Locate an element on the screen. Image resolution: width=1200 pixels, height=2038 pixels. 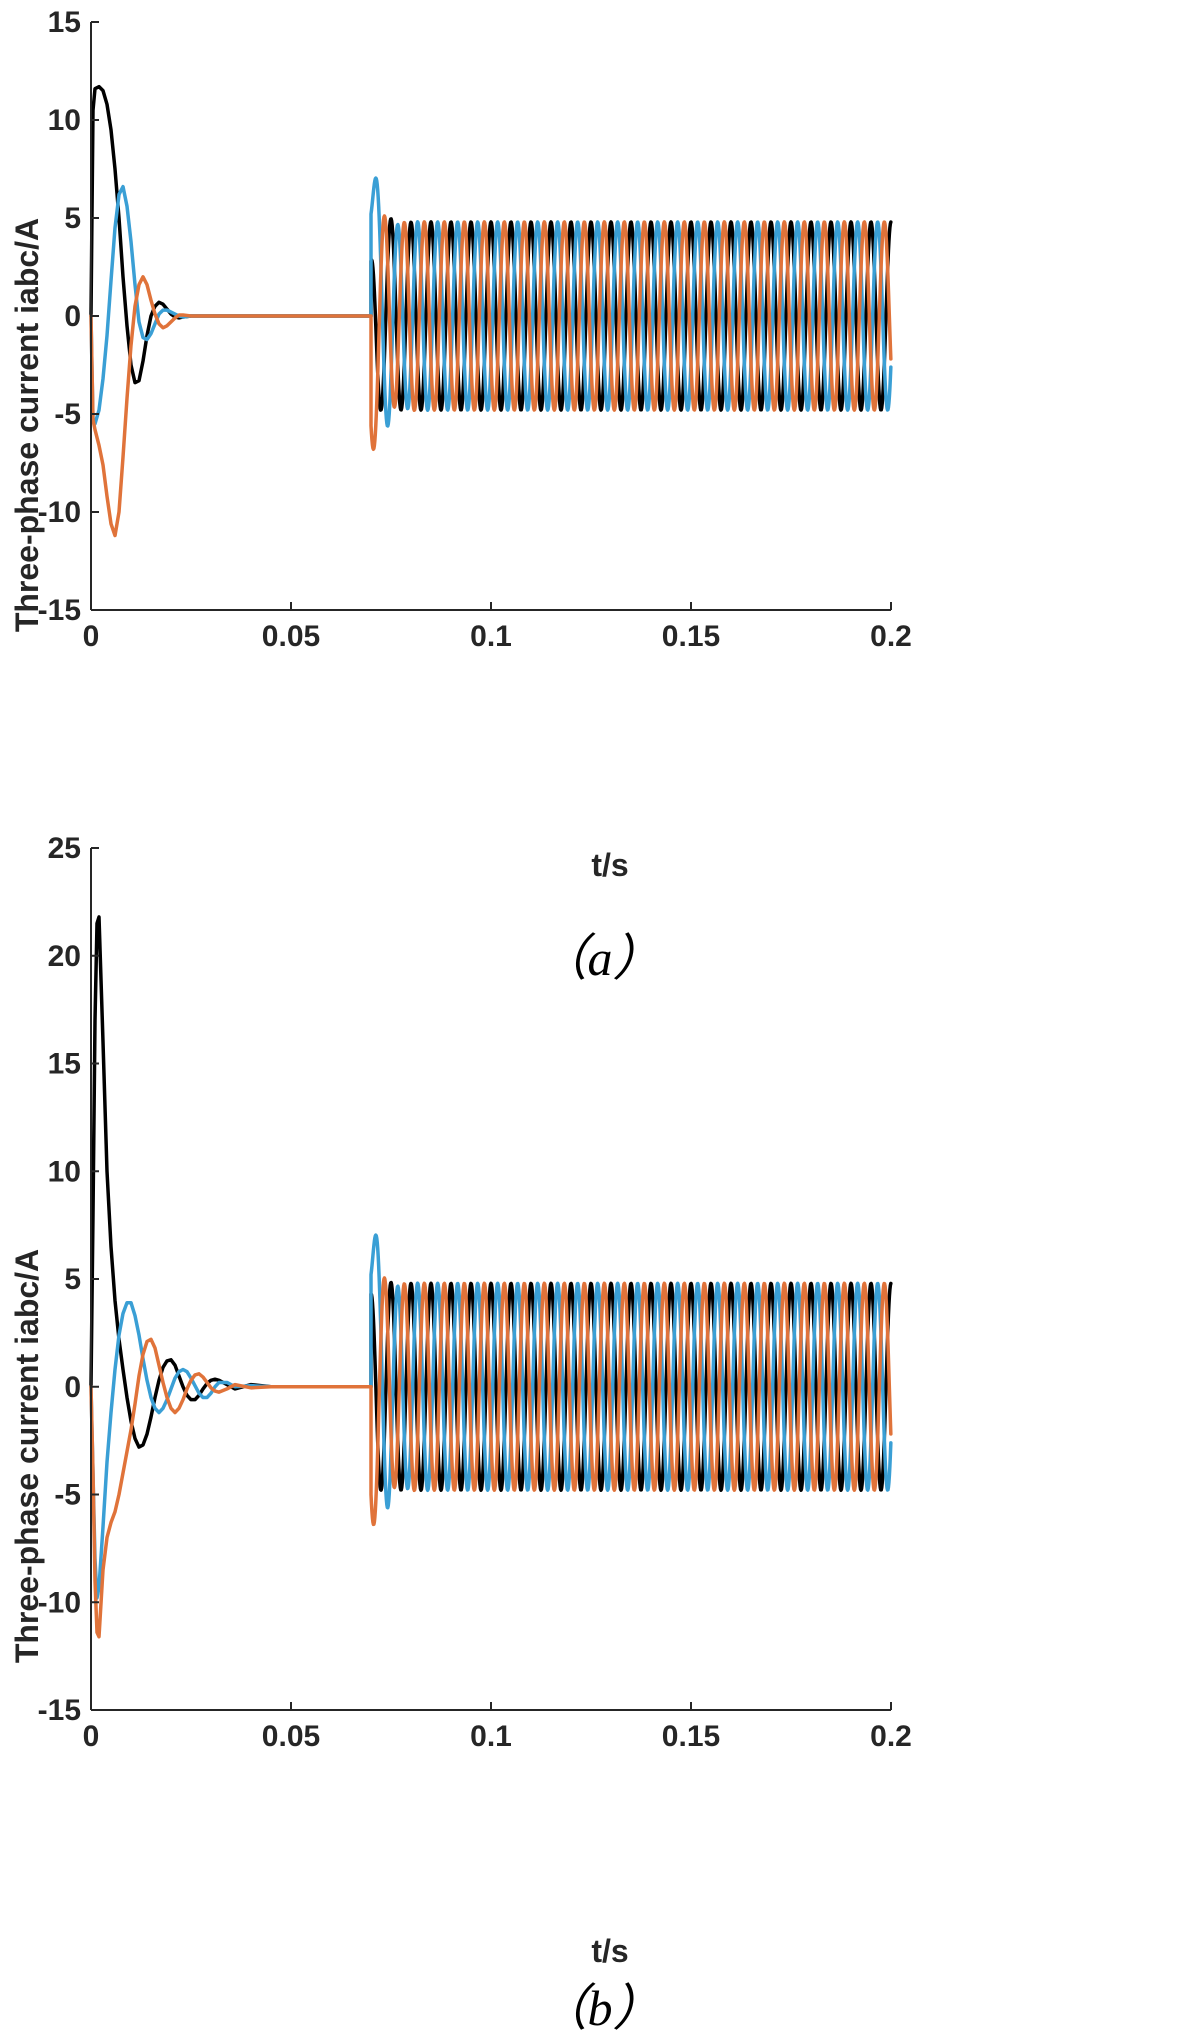
panel-a-y-tick-label: -5 is located at coordinates (67, 414).